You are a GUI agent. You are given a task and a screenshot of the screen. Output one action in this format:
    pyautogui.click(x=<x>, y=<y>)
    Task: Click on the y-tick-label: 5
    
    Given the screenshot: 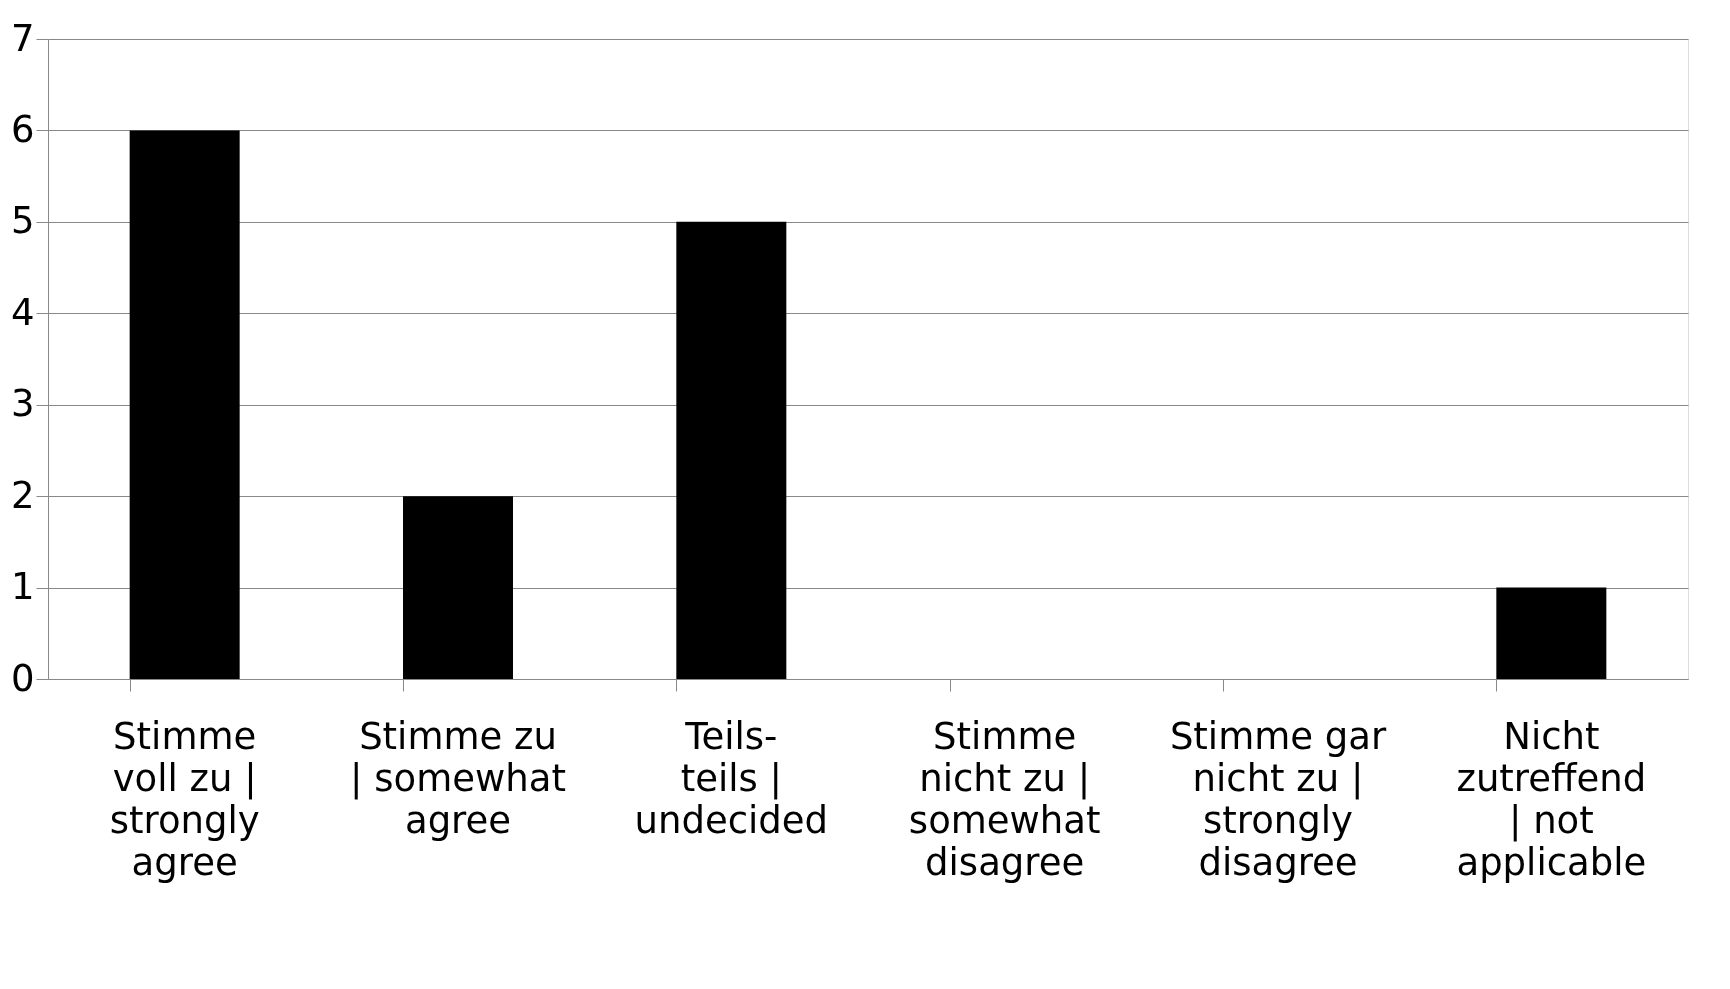 What is the action you would take?
    pyautogui.click(x=22, y=221)
    